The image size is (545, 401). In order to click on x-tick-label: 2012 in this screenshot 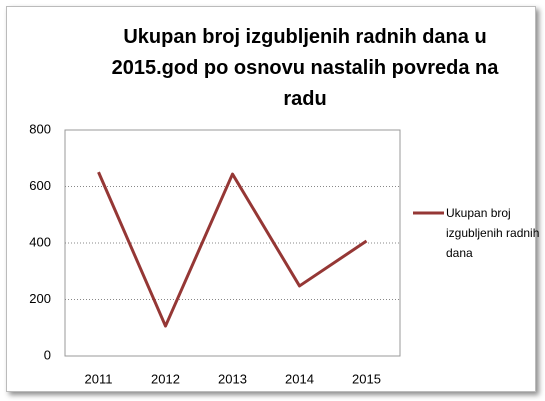, I will do `click(165, 378)`.